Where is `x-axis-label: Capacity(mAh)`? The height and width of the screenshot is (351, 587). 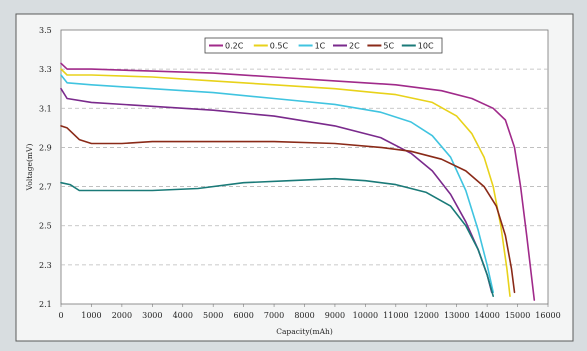 x-axis-label: Capacity(mAh) is located at coordinates (304, 331).